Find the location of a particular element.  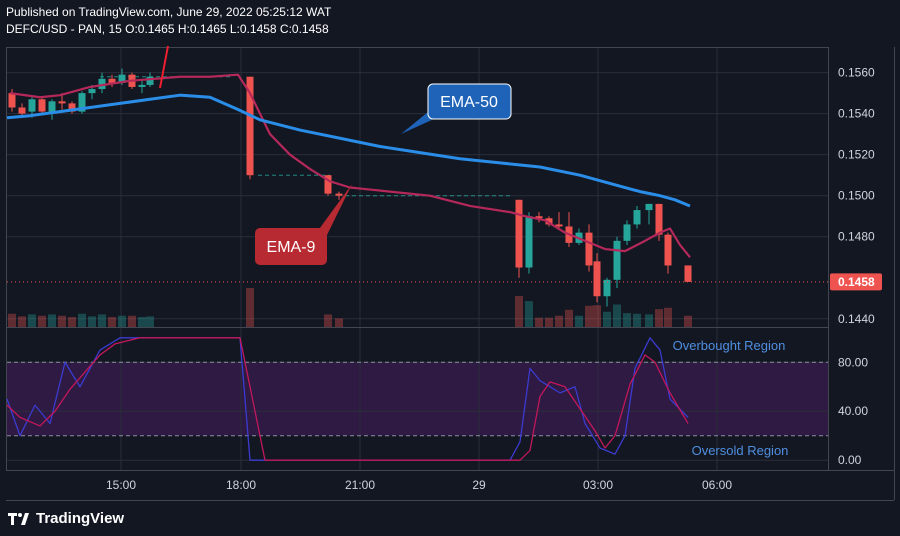

stochastic-band-fill is located at coordinates (417, 399).